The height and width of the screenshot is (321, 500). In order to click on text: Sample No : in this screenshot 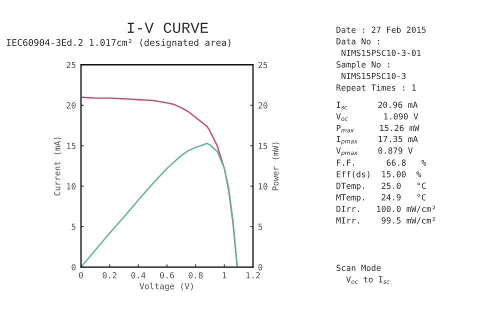, I will do `click(363, 65)`.